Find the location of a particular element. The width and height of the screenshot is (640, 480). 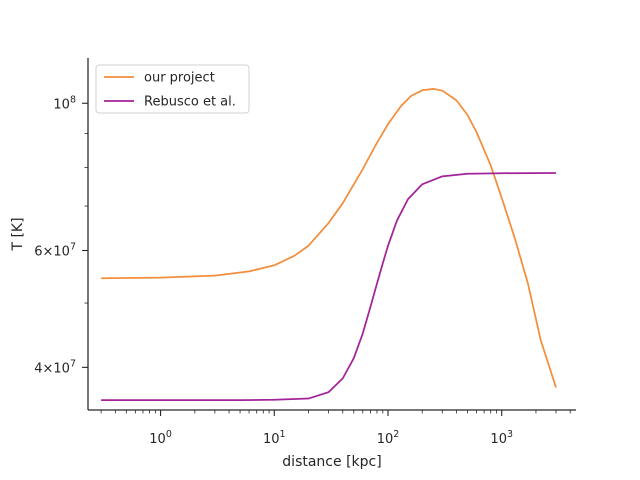

x-tick-label: 10¹ is located at coordinates (274, 438).